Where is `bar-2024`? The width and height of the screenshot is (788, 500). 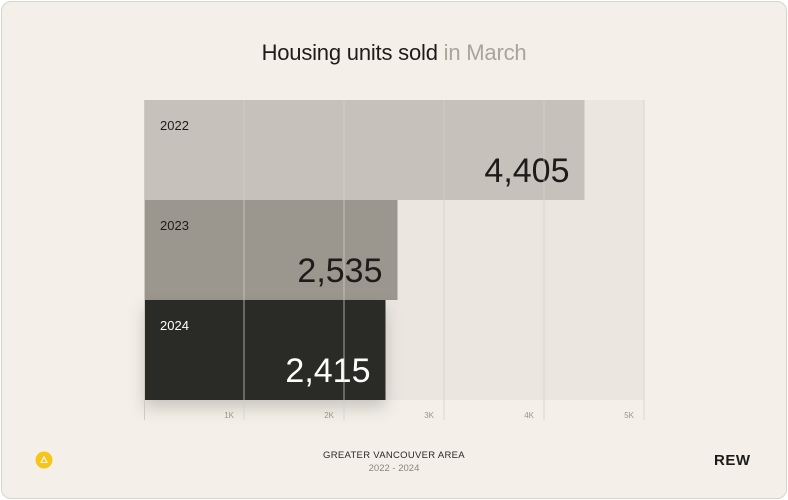 bar-2024 is located at coordinates (265, 350).